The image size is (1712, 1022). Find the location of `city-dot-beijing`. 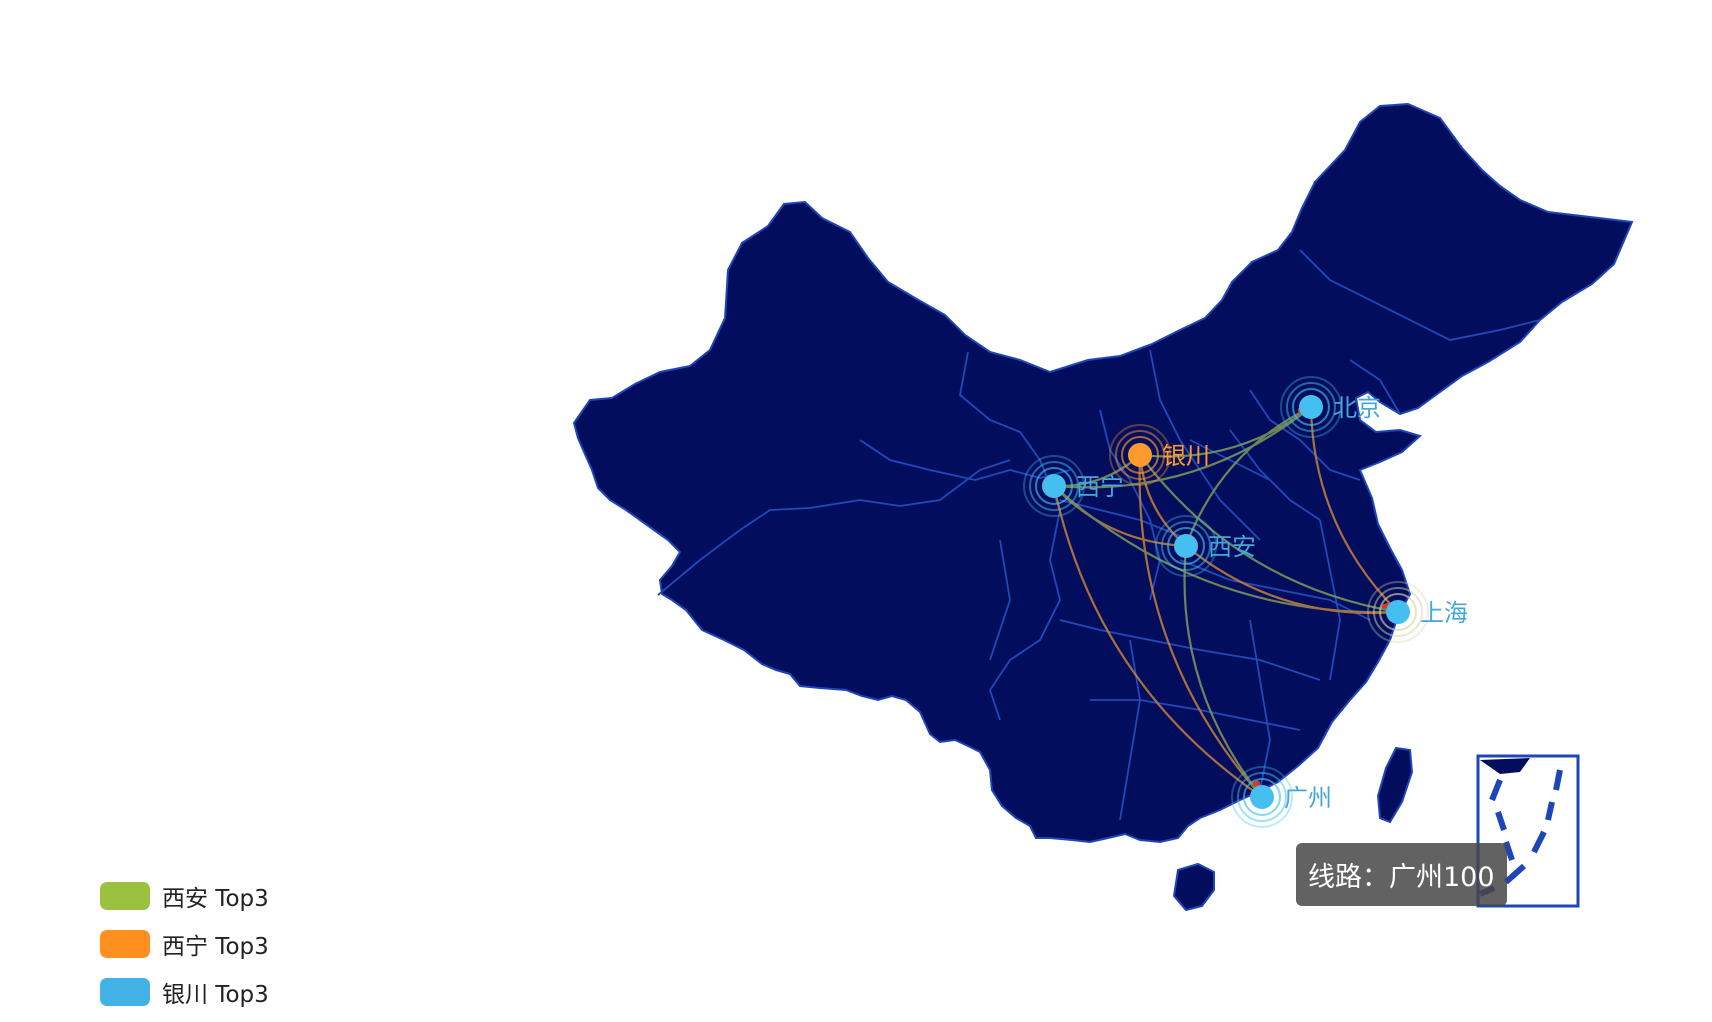

city-dot-beijing is located at coordinates (1311, 407).